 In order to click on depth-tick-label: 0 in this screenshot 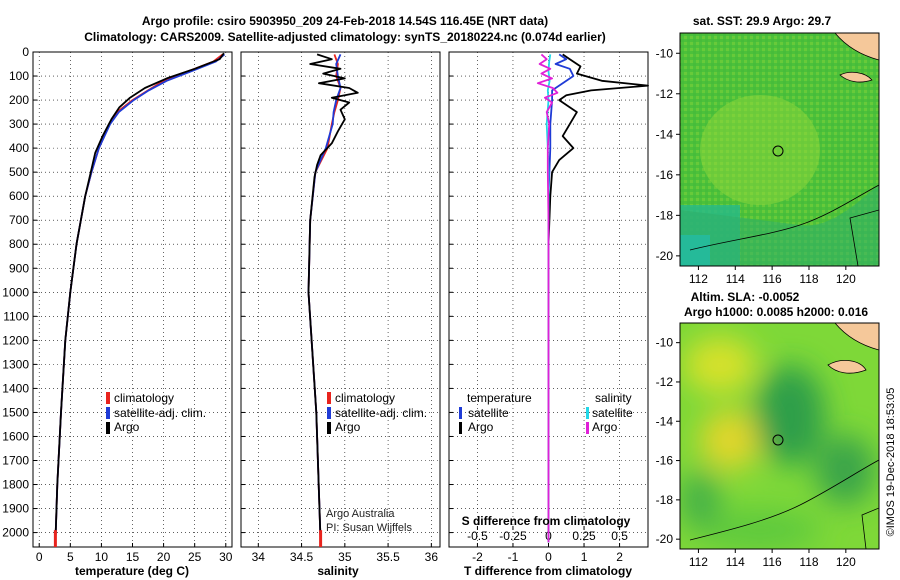, I will do `click(25, 52)`.